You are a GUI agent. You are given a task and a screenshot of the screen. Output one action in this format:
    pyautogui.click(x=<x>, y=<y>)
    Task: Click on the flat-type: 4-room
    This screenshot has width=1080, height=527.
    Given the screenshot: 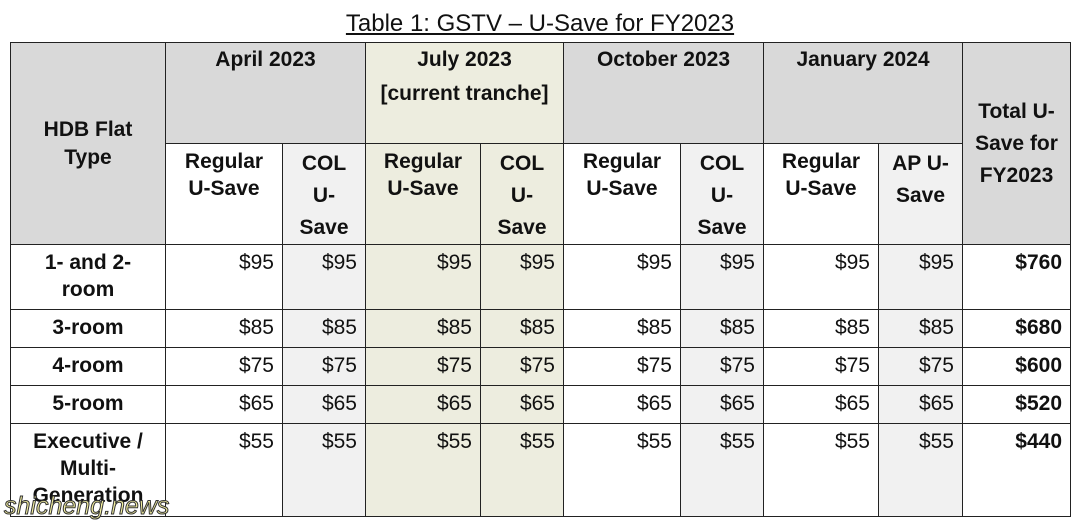 What is the action you would take?
    pyautogui.click(x=88, y=366)
    